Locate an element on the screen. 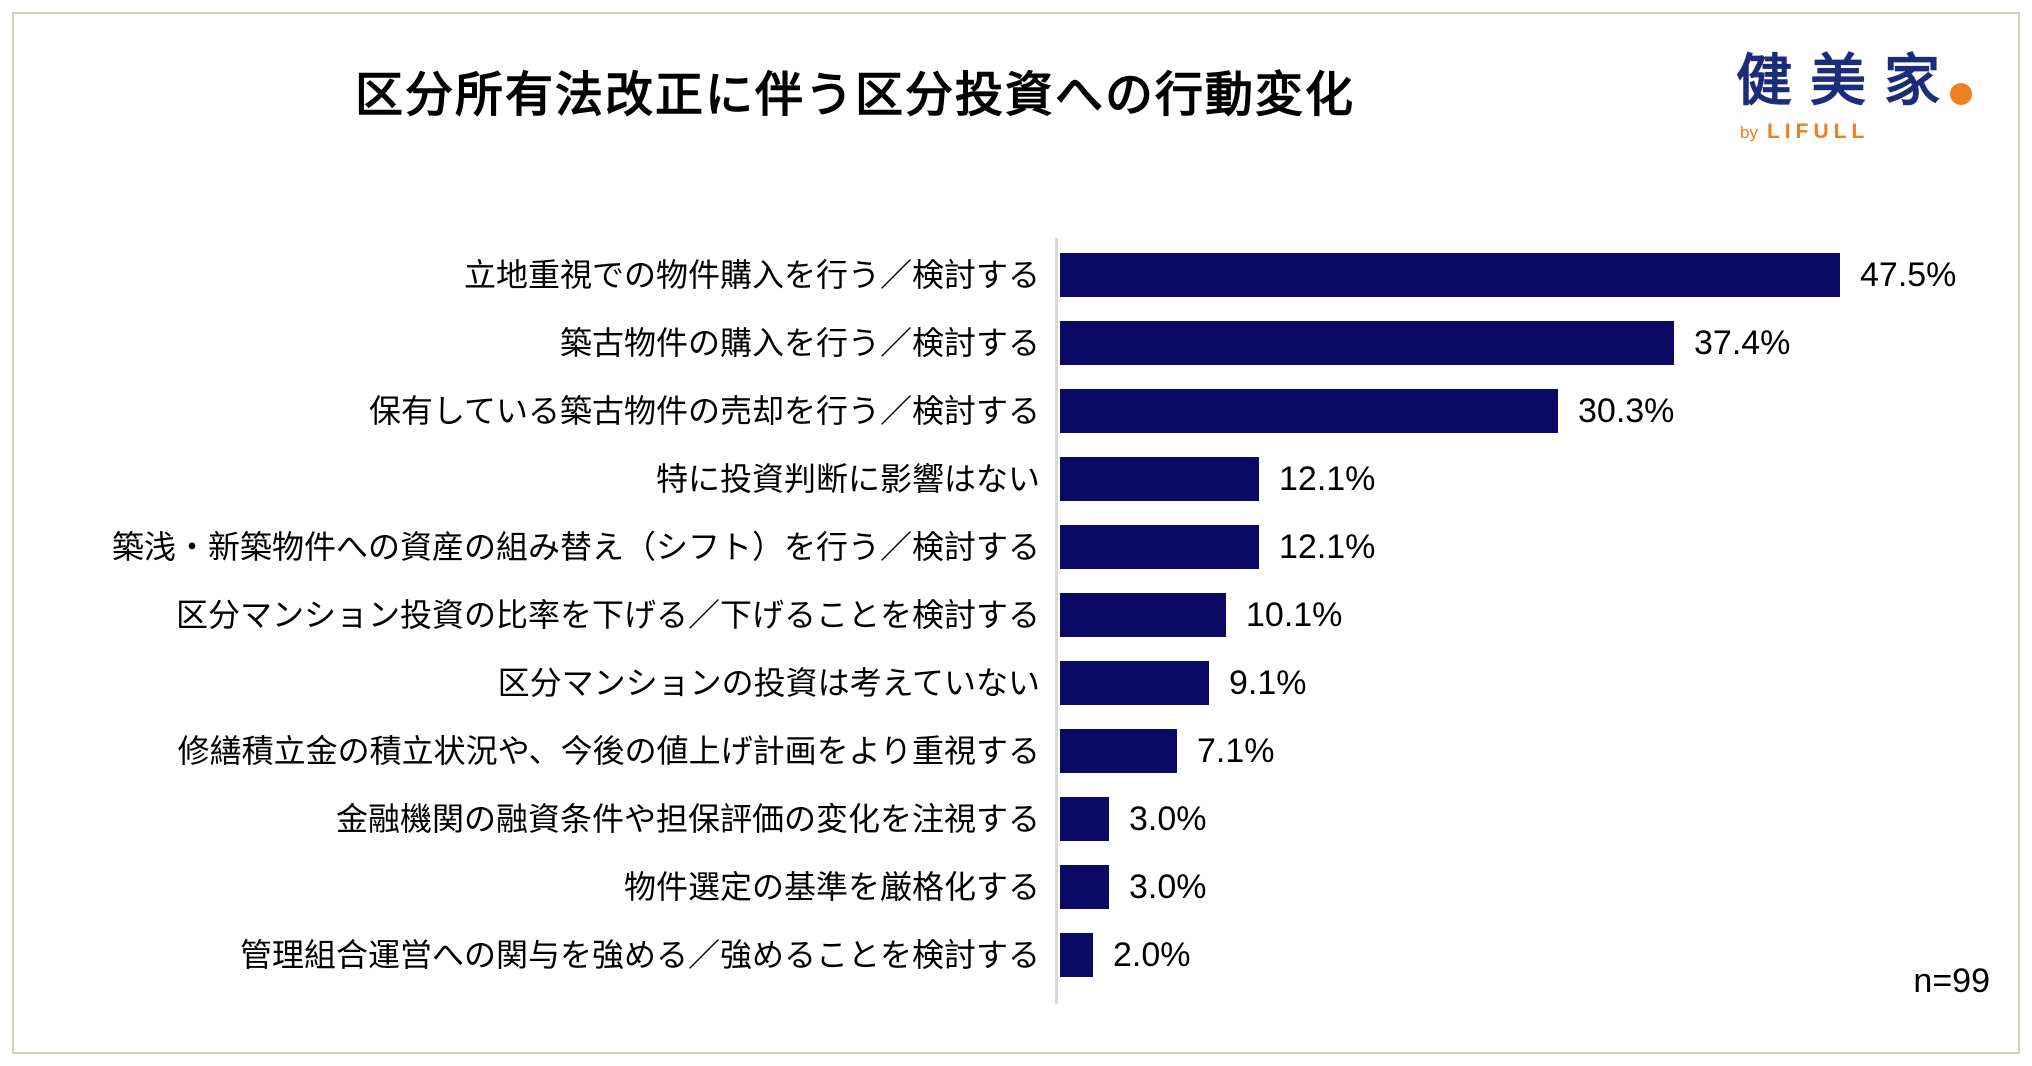 Image resolution: width=2032 pixels, height=1066 pixels. category-label: 管理組合運営への関与を強める／強めることを検討する is located at coordinates (639, 954).